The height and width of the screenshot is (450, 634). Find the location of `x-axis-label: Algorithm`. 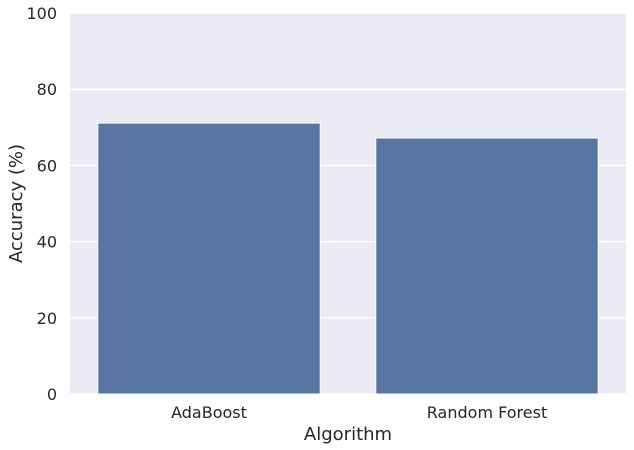

x-axis-label: Algorithm is located at coordinates (348, 434).